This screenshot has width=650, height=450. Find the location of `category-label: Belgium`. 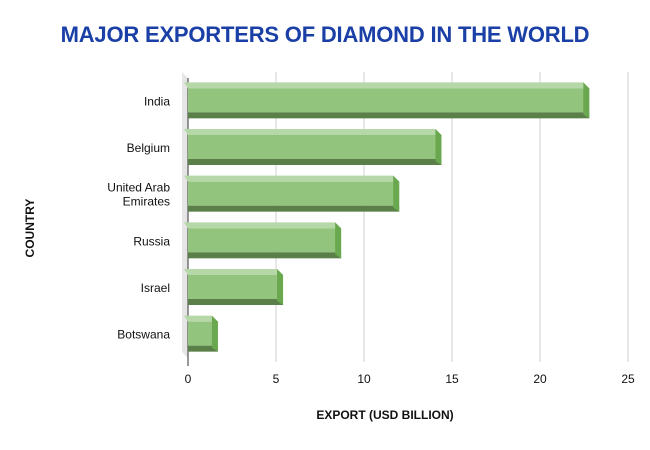

category-label: Belgium is located at coordinates (148, 148).